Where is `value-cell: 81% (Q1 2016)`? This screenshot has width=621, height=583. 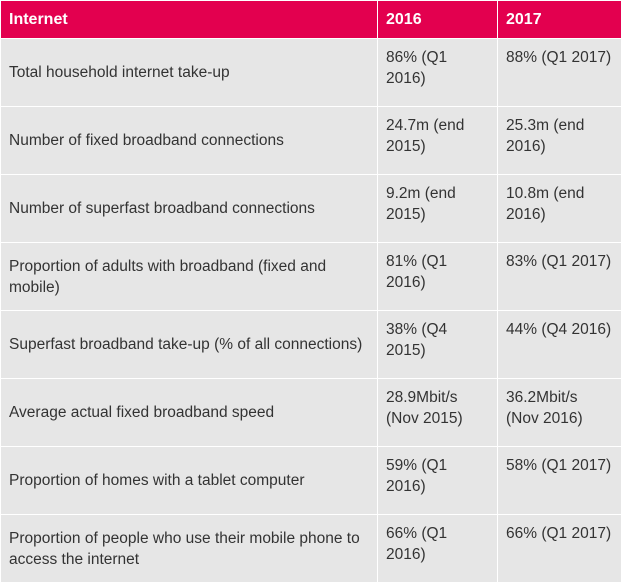 value-cell: 81% (Q1 2016) is located at coordinates (438, 277).